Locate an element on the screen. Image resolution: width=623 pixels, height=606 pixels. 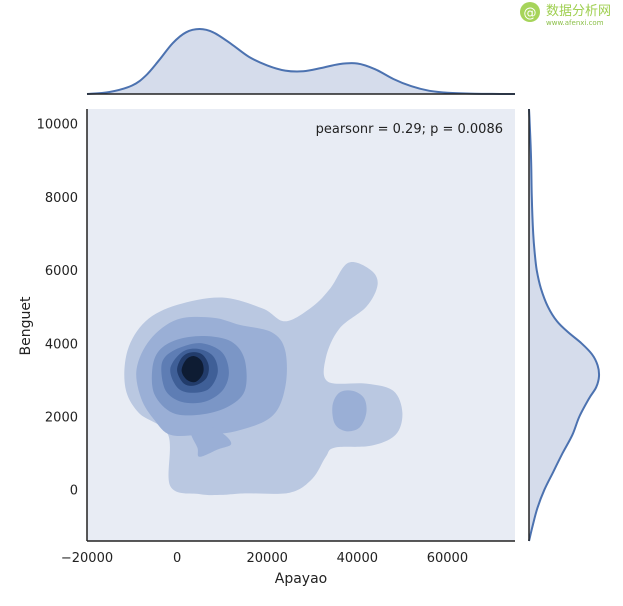
y-tick-labels: 0 2000 4000 6000 8000 10000 is located at coordinates (57, 308).